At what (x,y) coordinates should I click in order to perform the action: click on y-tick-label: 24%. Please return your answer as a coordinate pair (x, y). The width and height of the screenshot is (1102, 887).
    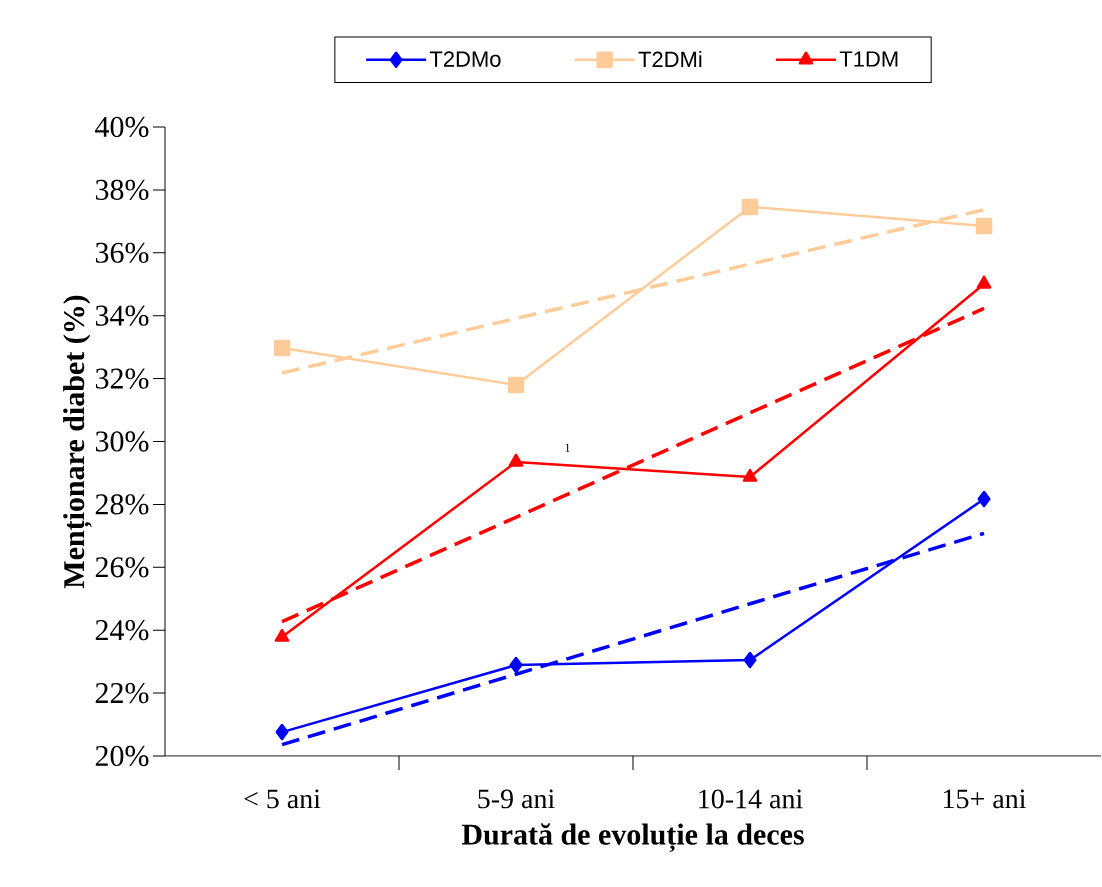
    Looking at the image, I should click on (122, 630).